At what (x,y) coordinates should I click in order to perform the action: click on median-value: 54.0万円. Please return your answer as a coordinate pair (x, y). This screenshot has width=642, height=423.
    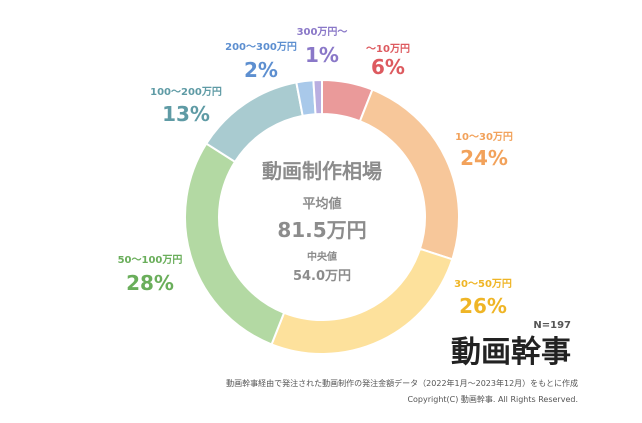
    Looking at the image, I should click on (322, 276).